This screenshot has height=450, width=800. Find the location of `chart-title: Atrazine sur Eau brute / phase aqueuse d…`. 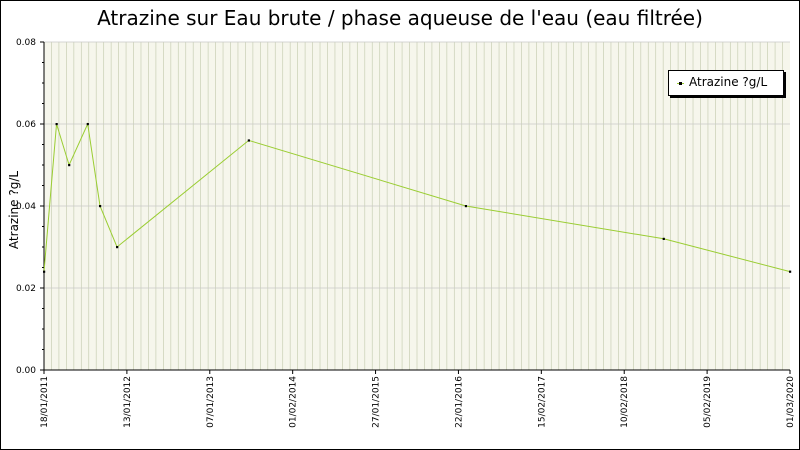

chart-title: Atrazine sur Eau brute / phase aqueuse d… is located at coordinates (400, 18).